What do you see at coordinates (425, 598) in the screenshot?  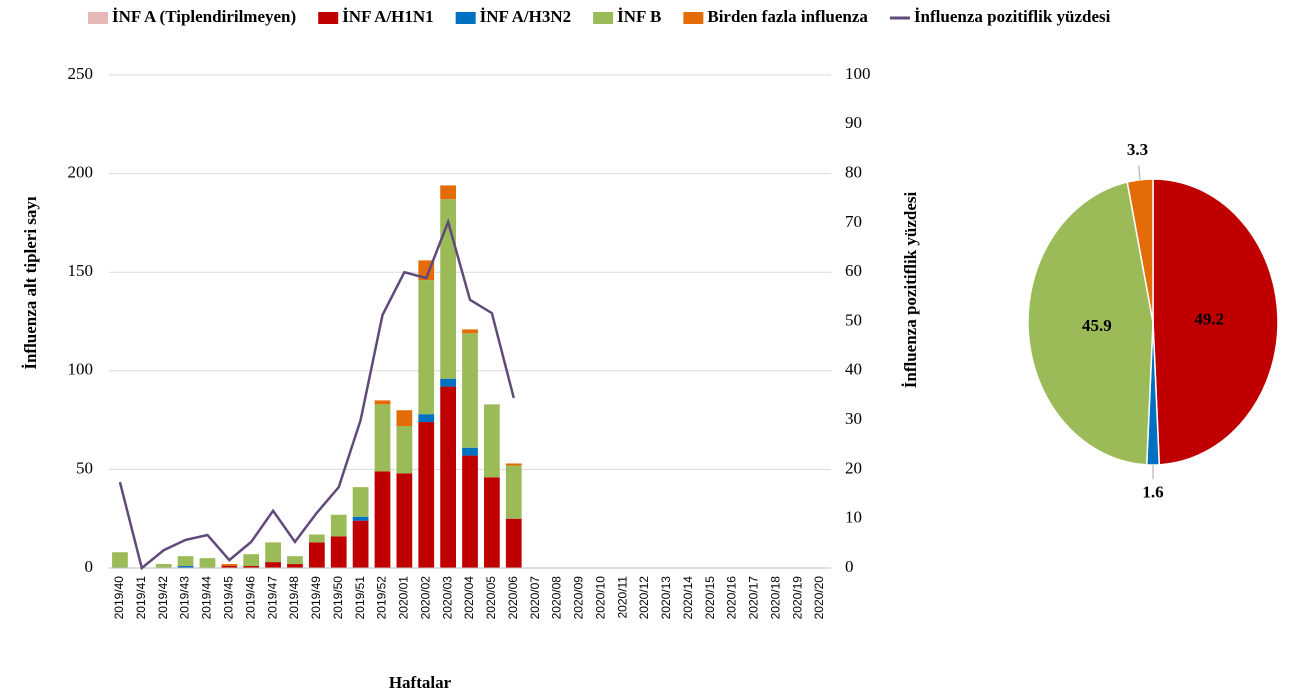 I see `x-tick-label: 2020/02` at bounding box center [425, 598].